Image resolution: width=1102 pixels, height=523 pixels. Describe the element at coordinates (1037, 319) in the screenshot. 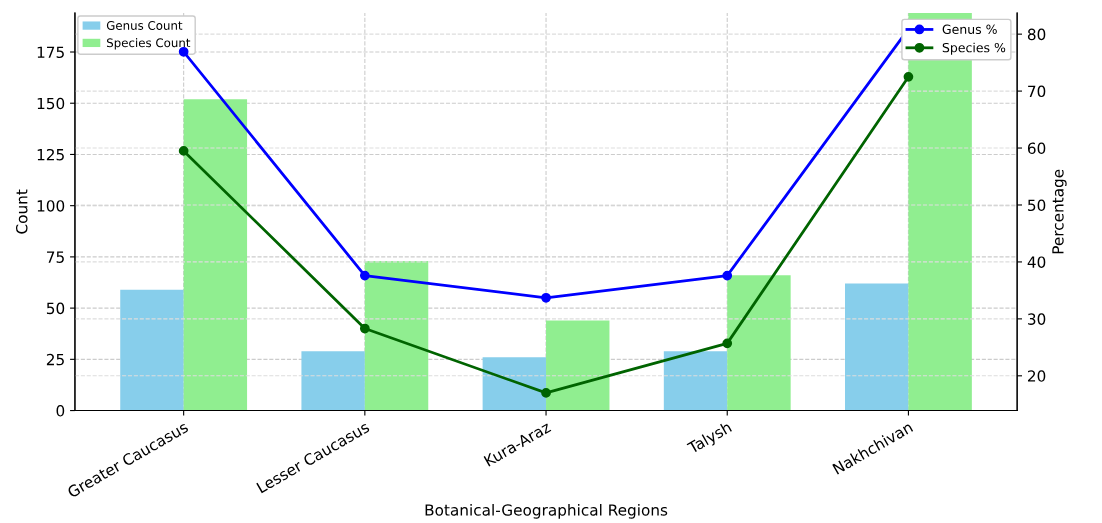

I see `y2-tick-label: 30` at that location.